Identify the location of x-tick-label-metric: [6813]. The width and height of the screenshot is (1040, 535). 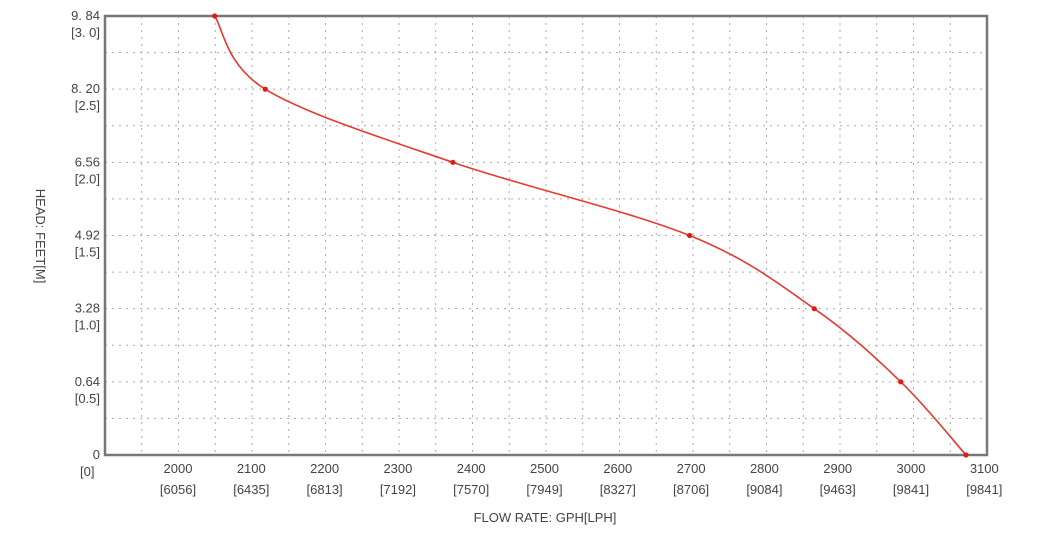
(325, 489).